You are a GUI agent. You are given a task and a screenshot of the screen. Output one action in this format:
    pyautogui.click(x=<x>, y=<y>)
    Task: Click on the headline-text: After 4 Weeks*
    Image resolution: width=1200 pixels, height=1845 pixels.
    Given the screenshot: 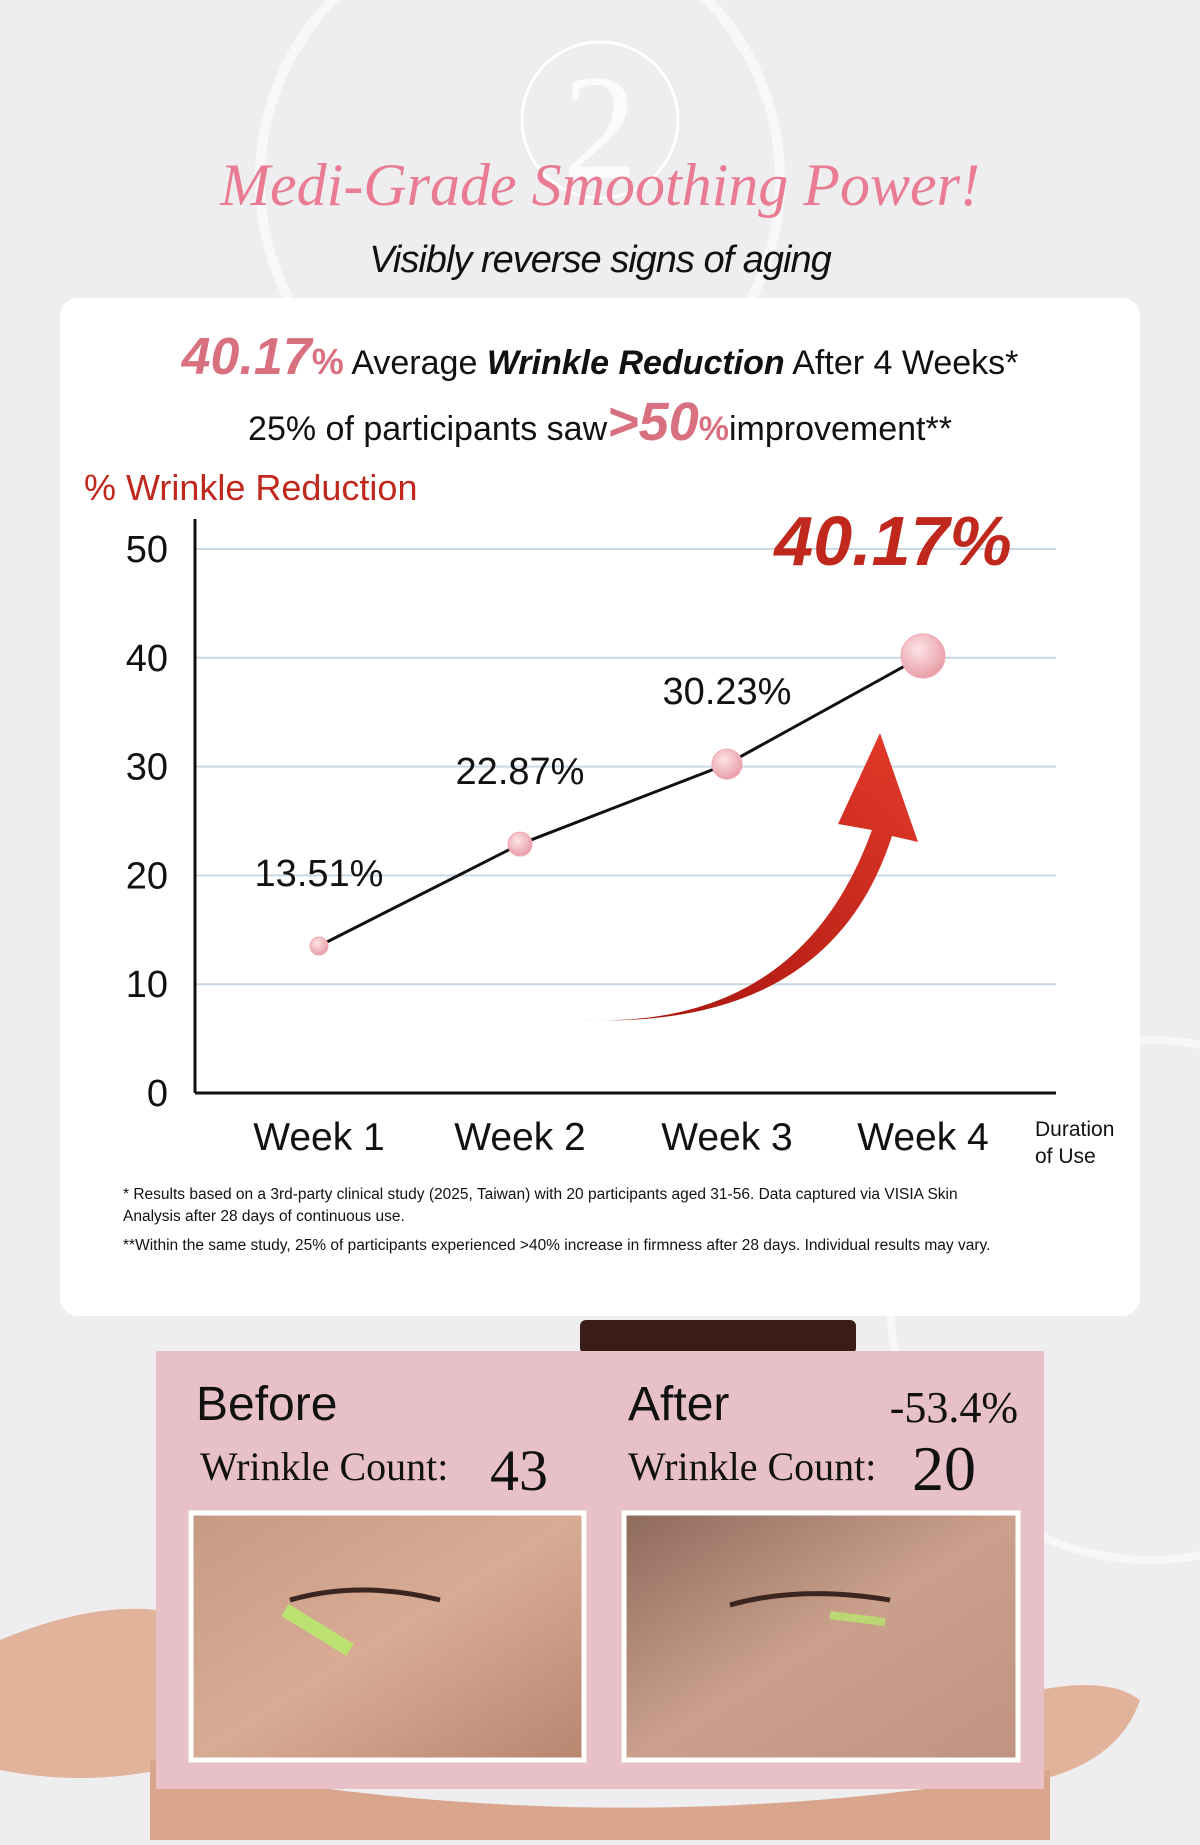 What is the action you would take?
    pyautogui.click(x=905, y=363)
    